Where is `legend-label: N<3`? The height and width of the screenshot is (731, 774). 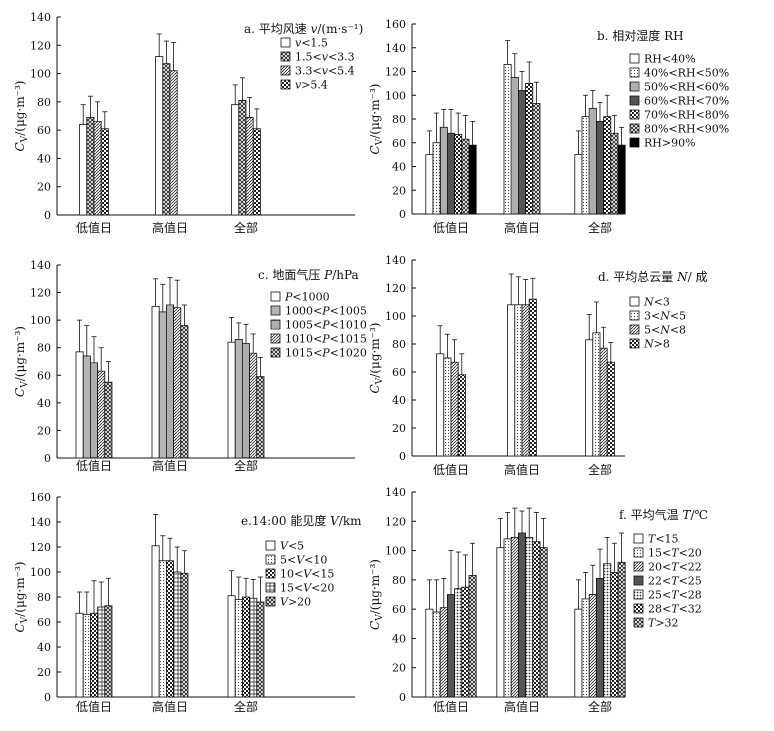 legend-label: N<3 is located at coordinates (656, 302).